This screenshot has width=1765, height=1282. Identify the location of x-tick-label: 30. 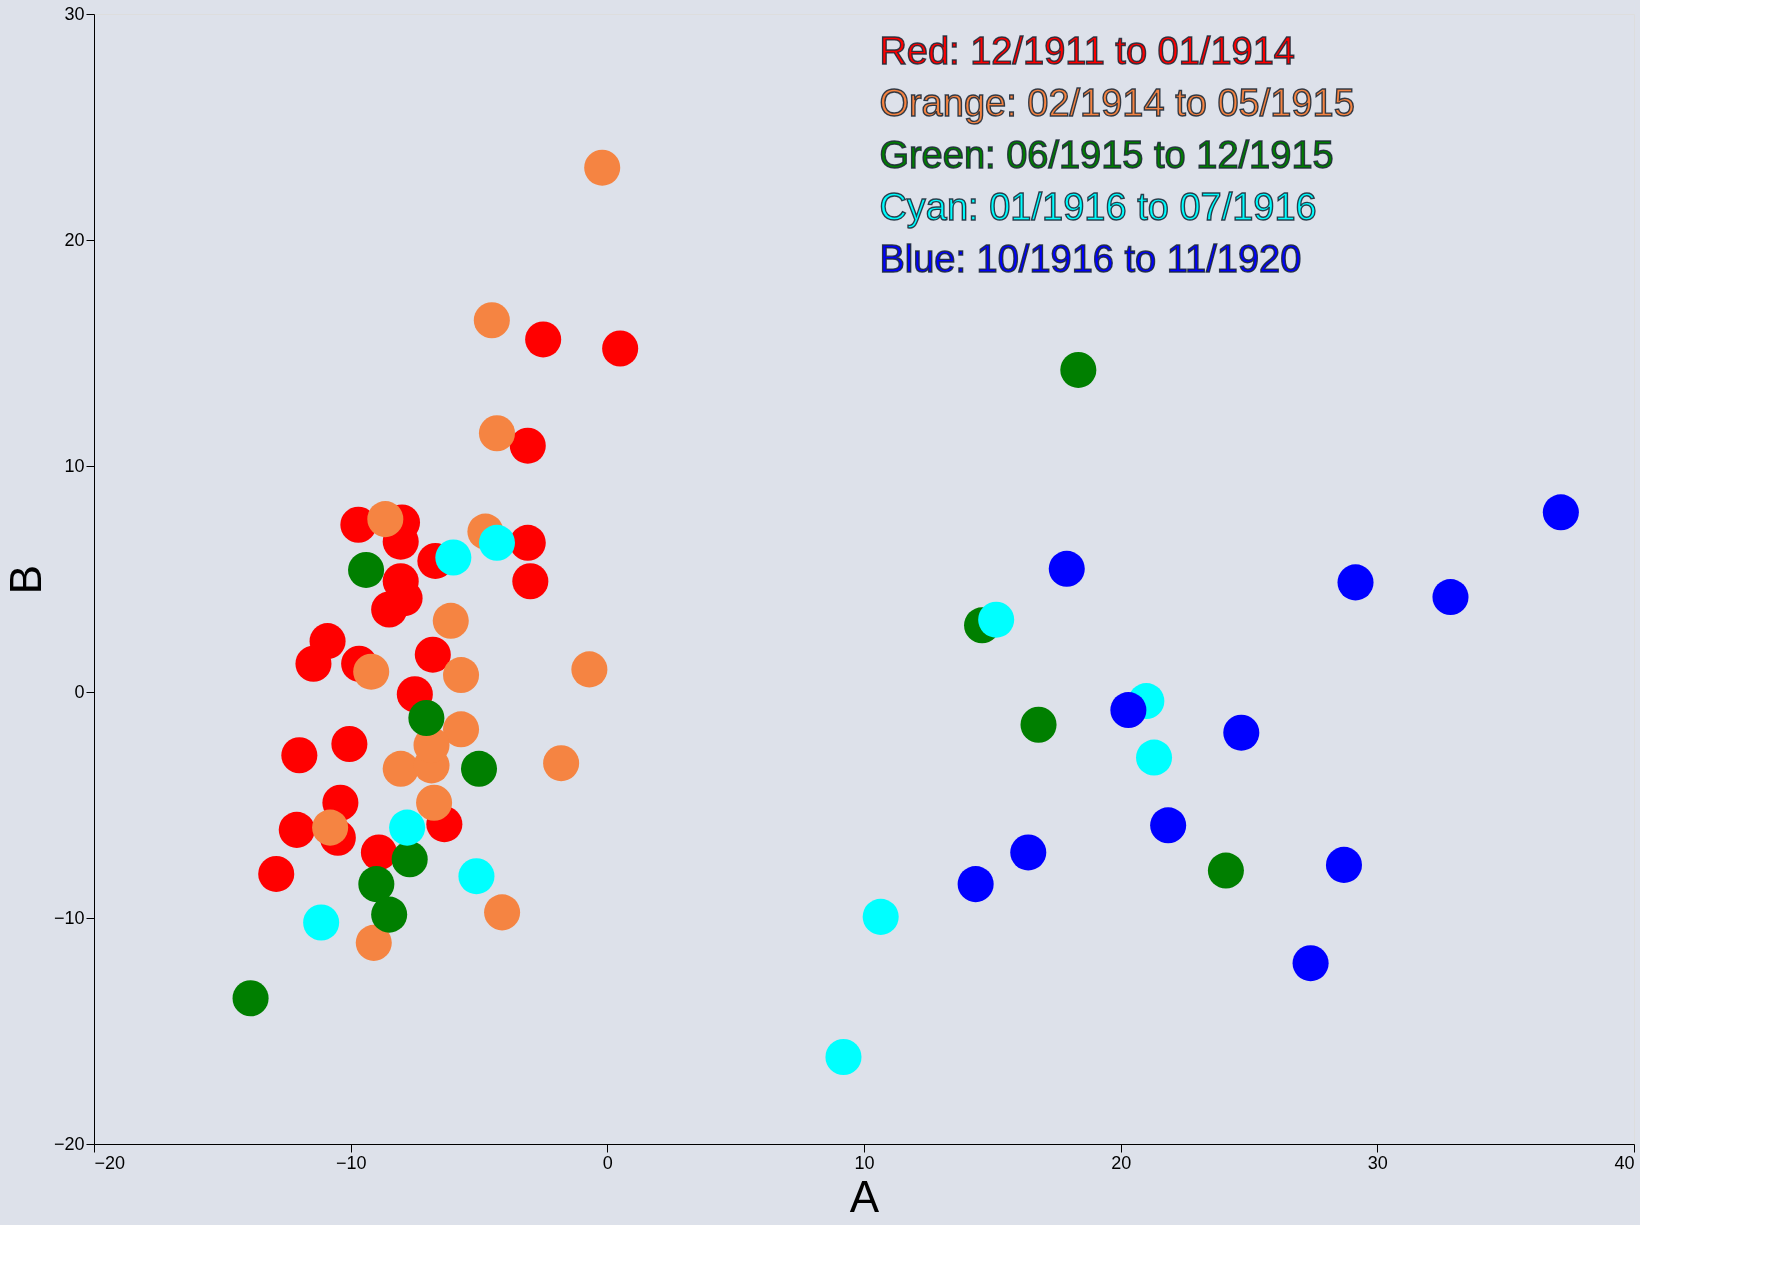
(1377, 1162).